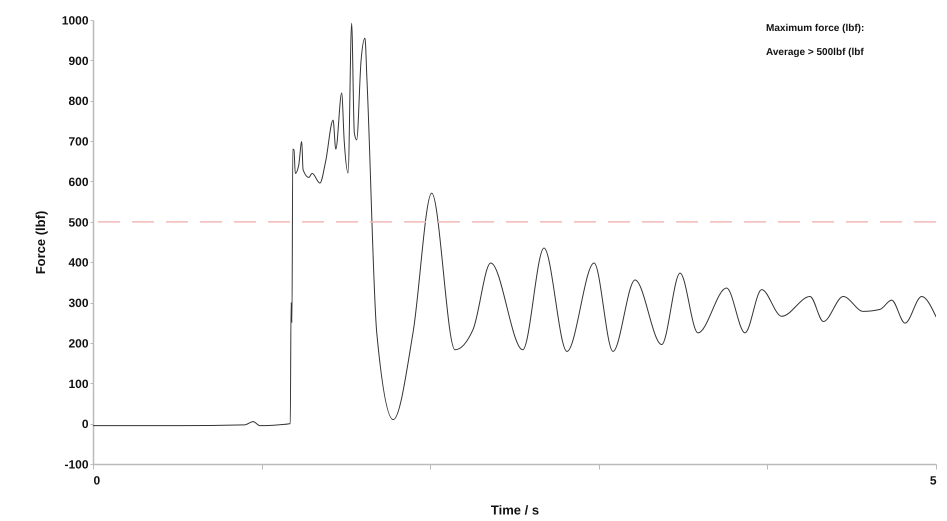  Describe the element at coordinates (78, 263) in the screenshot. I see `y-tick-label: 400` at that location.